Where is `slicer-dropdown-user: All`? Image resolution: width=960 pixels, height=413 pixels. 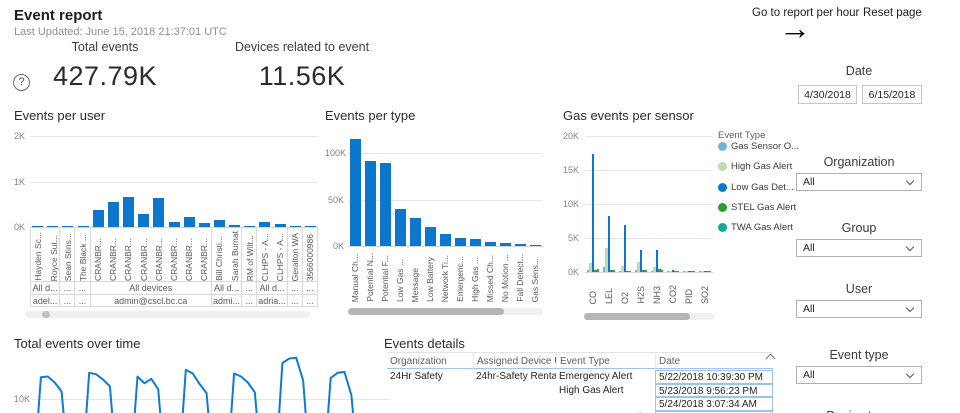
slicer-dropdown-user: All is located at coordinates (859, 309).